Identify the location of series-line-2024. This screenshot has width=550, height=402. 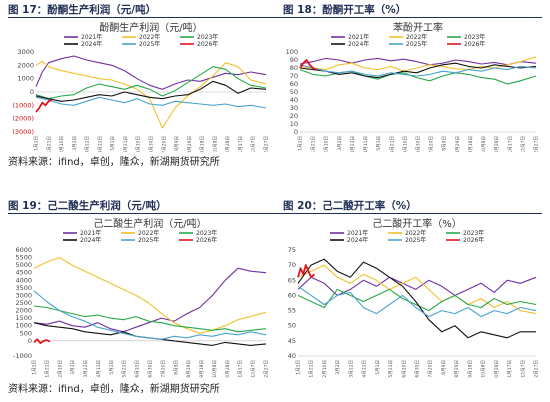
(416, 298).